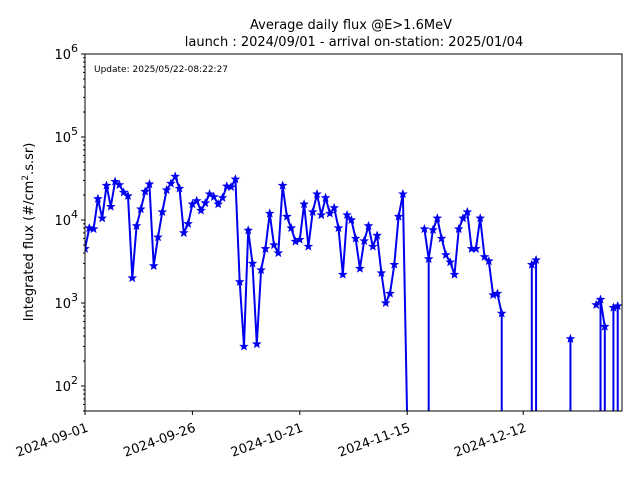 Image resolution: width=640 pixels, height=480 pixels. I want to click on x-tick-label: 2024-09-26, so click(160, 441).